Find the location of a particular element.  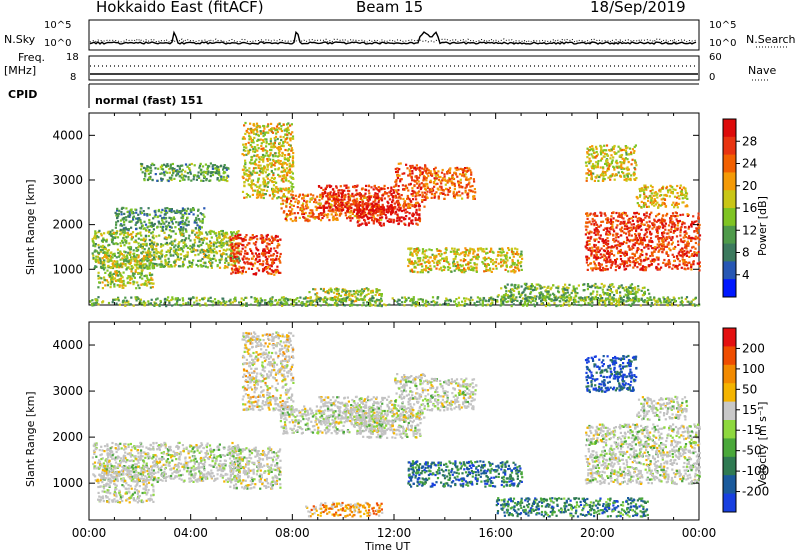

nave-tick-high: 60 is located at coordinates (715, 57).